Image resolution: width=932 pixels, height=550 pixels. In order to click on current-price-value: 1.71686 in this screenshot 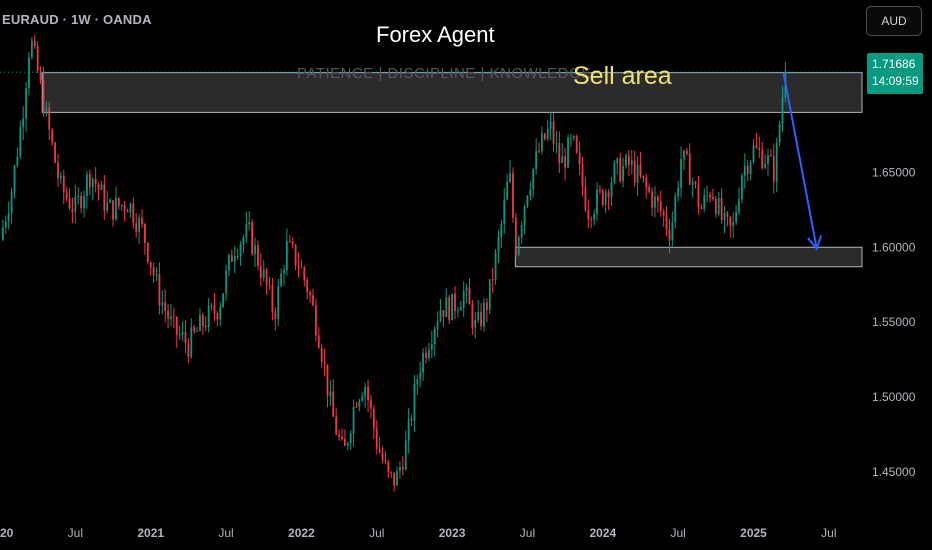, I will do `click(894, 64)`.